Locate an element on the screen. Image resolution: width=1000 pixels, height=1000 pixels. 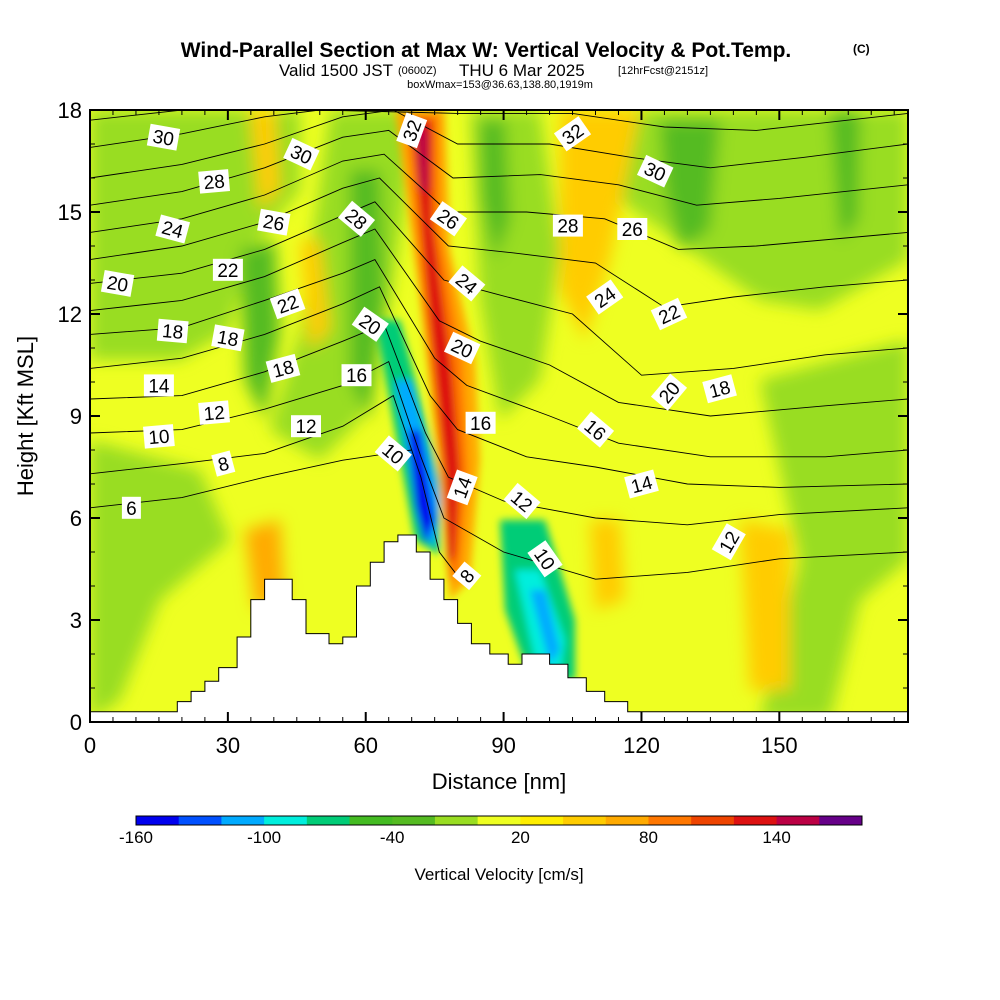
y-tick-label: 15 is located at coordinates (70, 212).